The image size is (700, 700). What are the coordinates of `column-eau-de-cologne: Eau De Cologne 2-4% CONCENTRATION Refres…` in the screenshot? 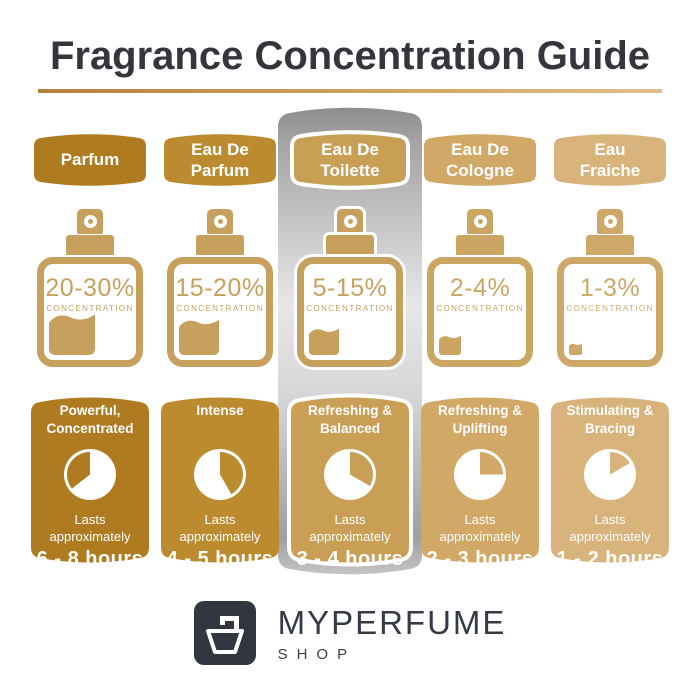 It's located at (480, 351).